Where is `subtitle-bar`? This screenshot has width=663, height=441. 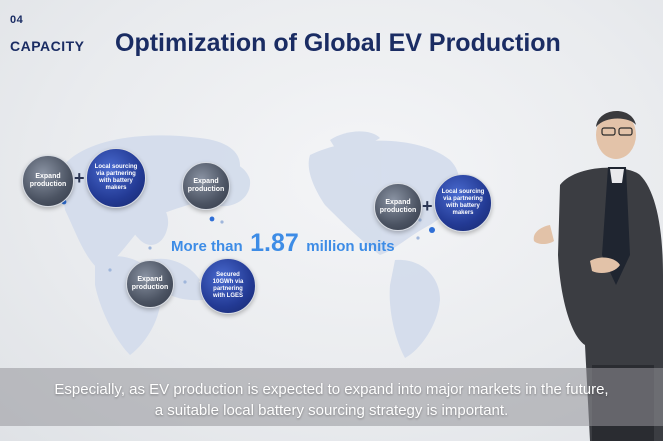
subtitle-bar is located at coordinates (331, 397).